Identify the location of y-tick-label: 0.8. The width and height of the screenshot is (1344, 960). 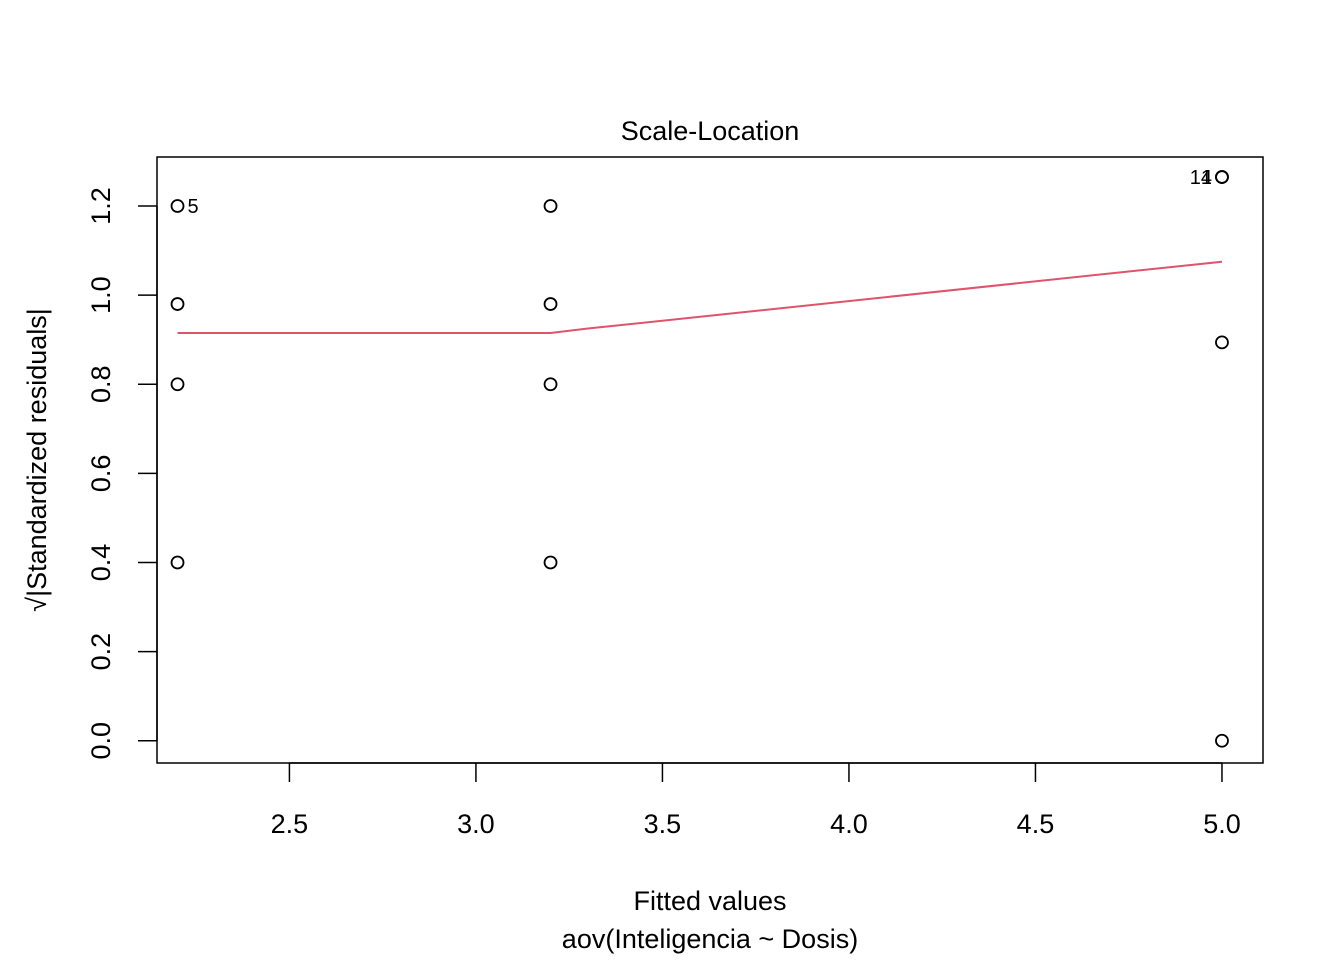
(101, 384).